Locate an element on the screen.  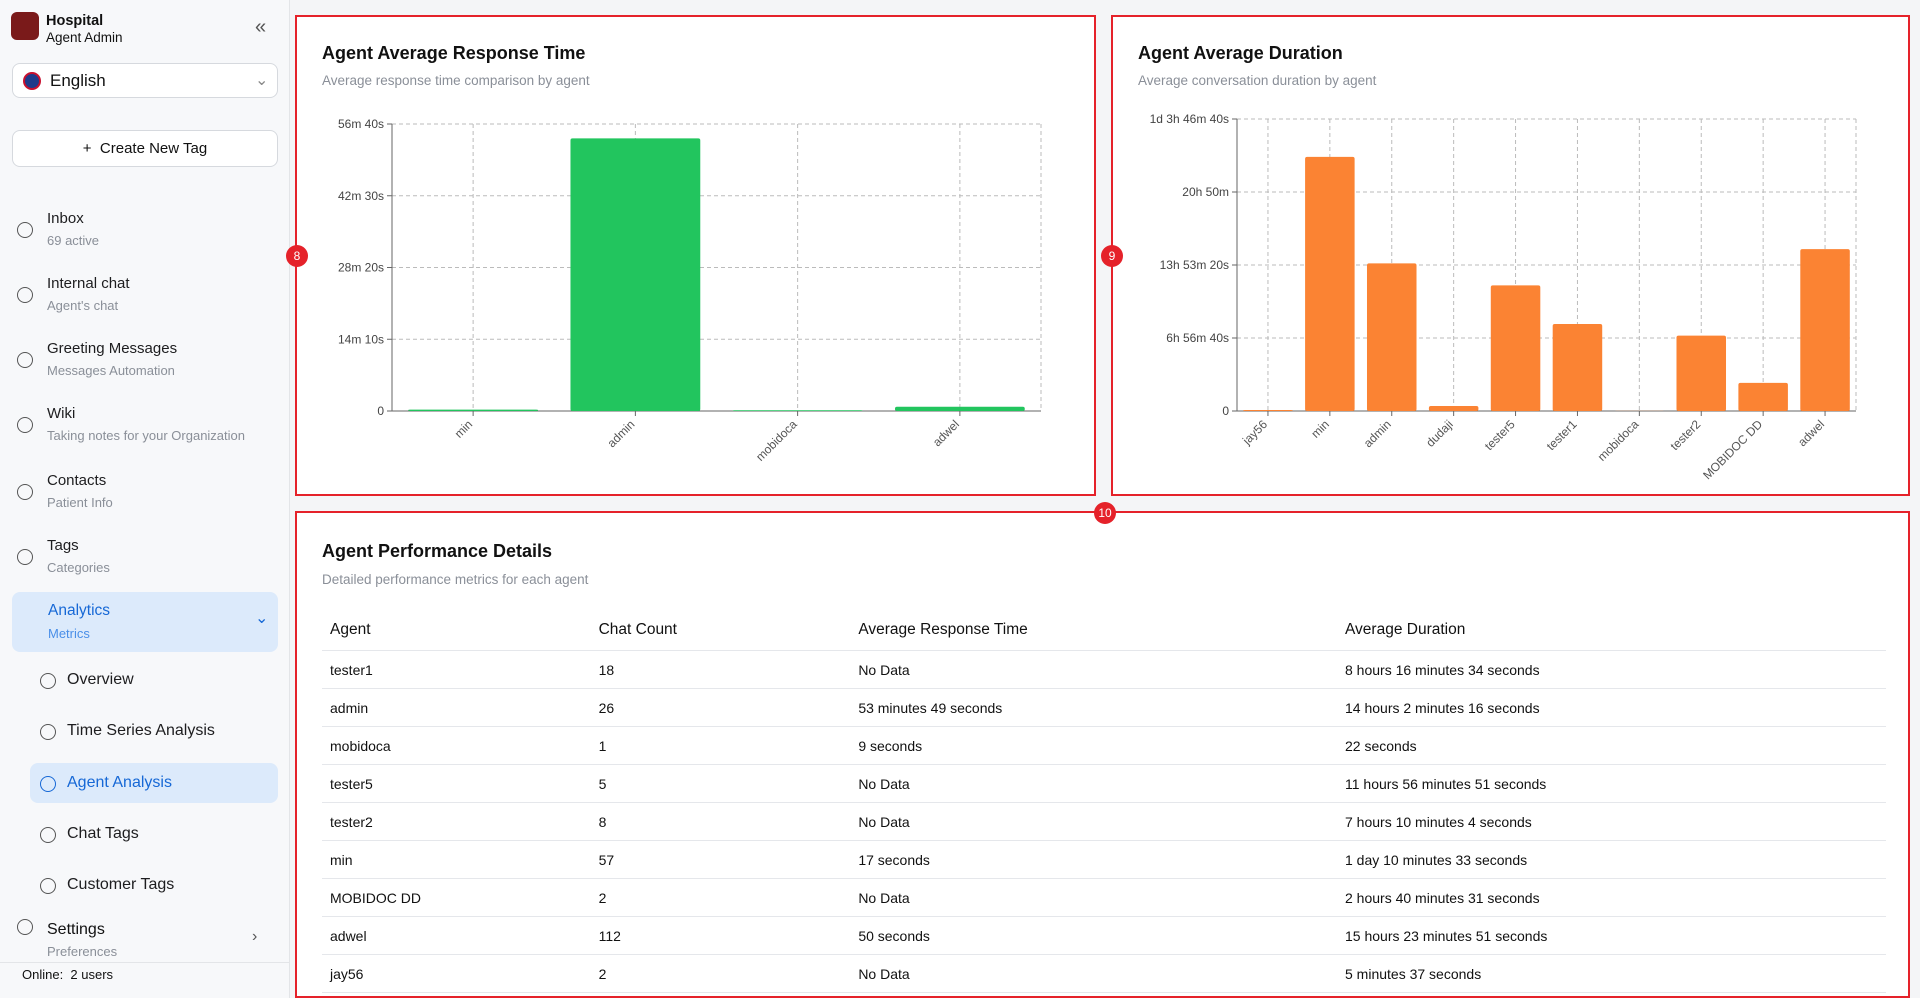
table-row: mobidoca 1 9 seconds 22 seconds is located at coordinates (1104, 745).